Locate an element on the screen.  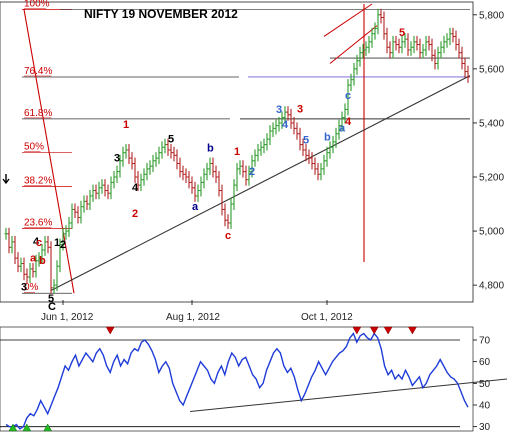
oscillator-axis-label: 30 is located at coordinates (485, 427).